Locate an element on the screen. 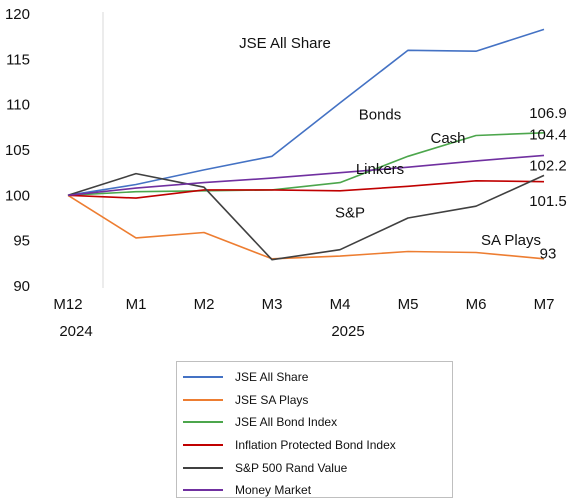  x-tick-label: M7 is located at coordinates (544, 304).